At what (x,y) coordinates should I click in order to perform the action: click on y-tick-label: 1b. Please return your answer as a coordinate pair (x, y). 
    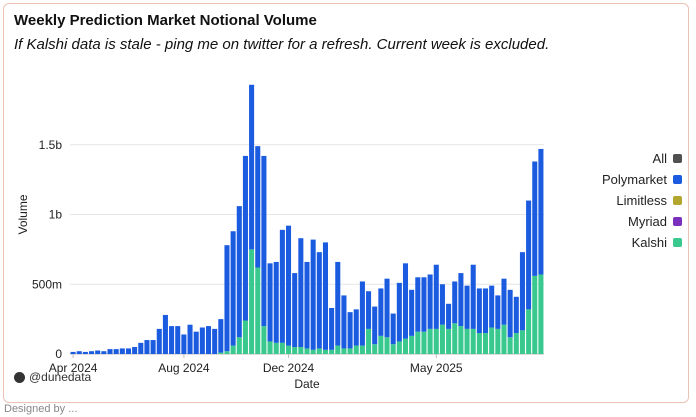
    Looking at the image, I should click on (56, 215).